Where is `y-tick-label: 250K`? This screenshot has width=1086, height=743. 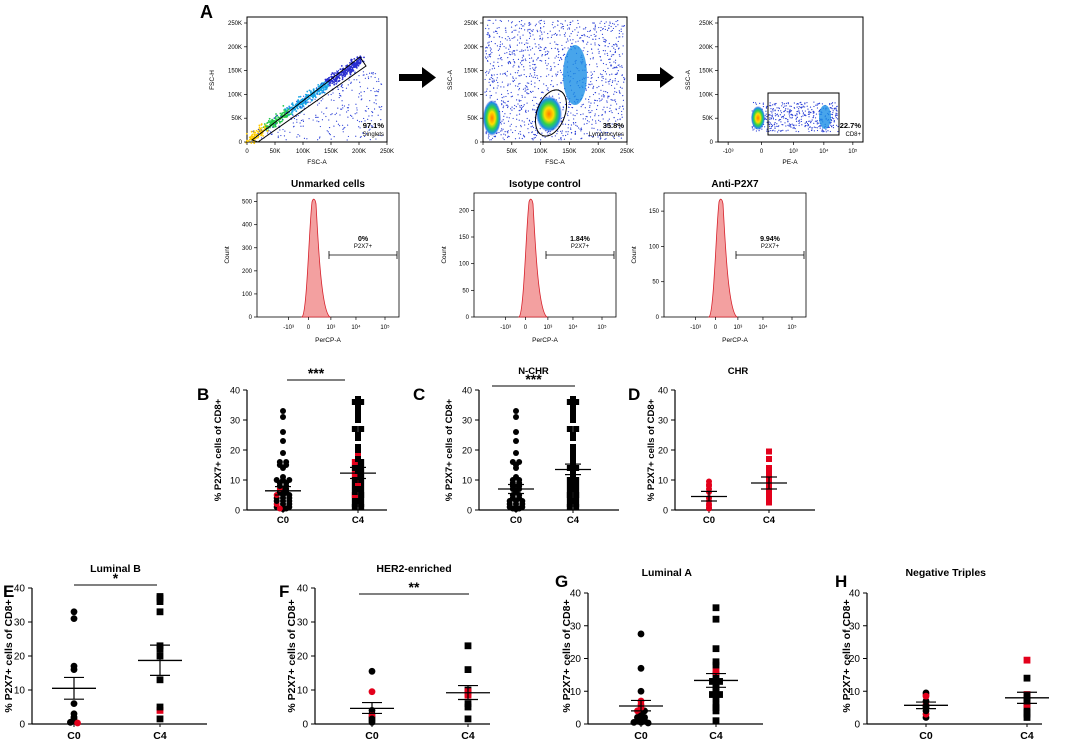 y-tick-label: 250K is located at coordinates (706, 24).